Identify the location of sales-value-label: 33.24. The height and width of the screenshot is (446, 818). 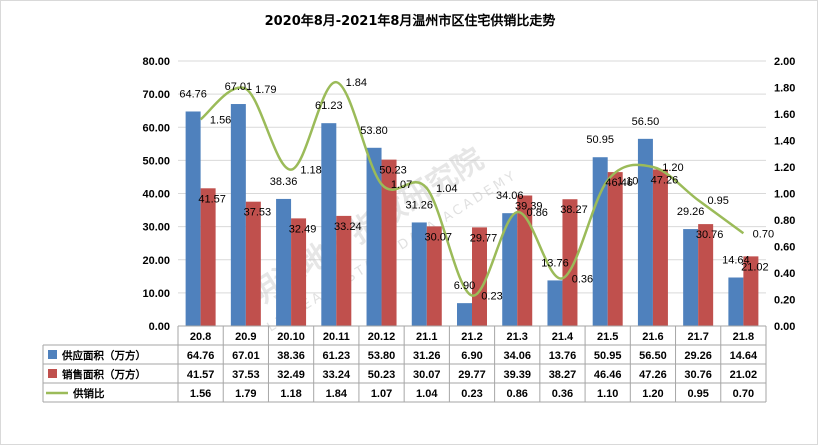
(348, 227).